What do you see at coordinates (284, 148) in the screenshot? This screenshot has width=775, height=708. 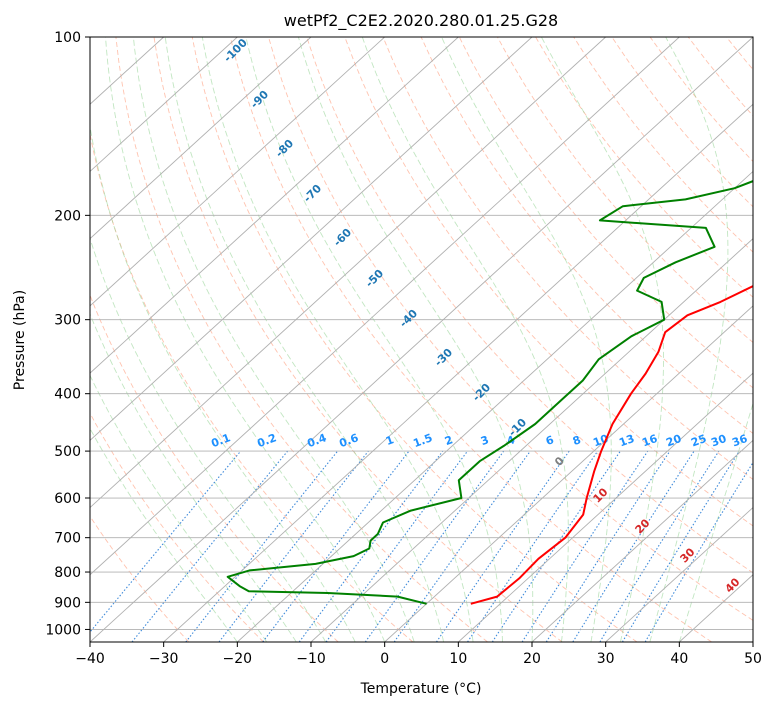 I see `isotherm-label: -80` at bounding box center [284, 148].